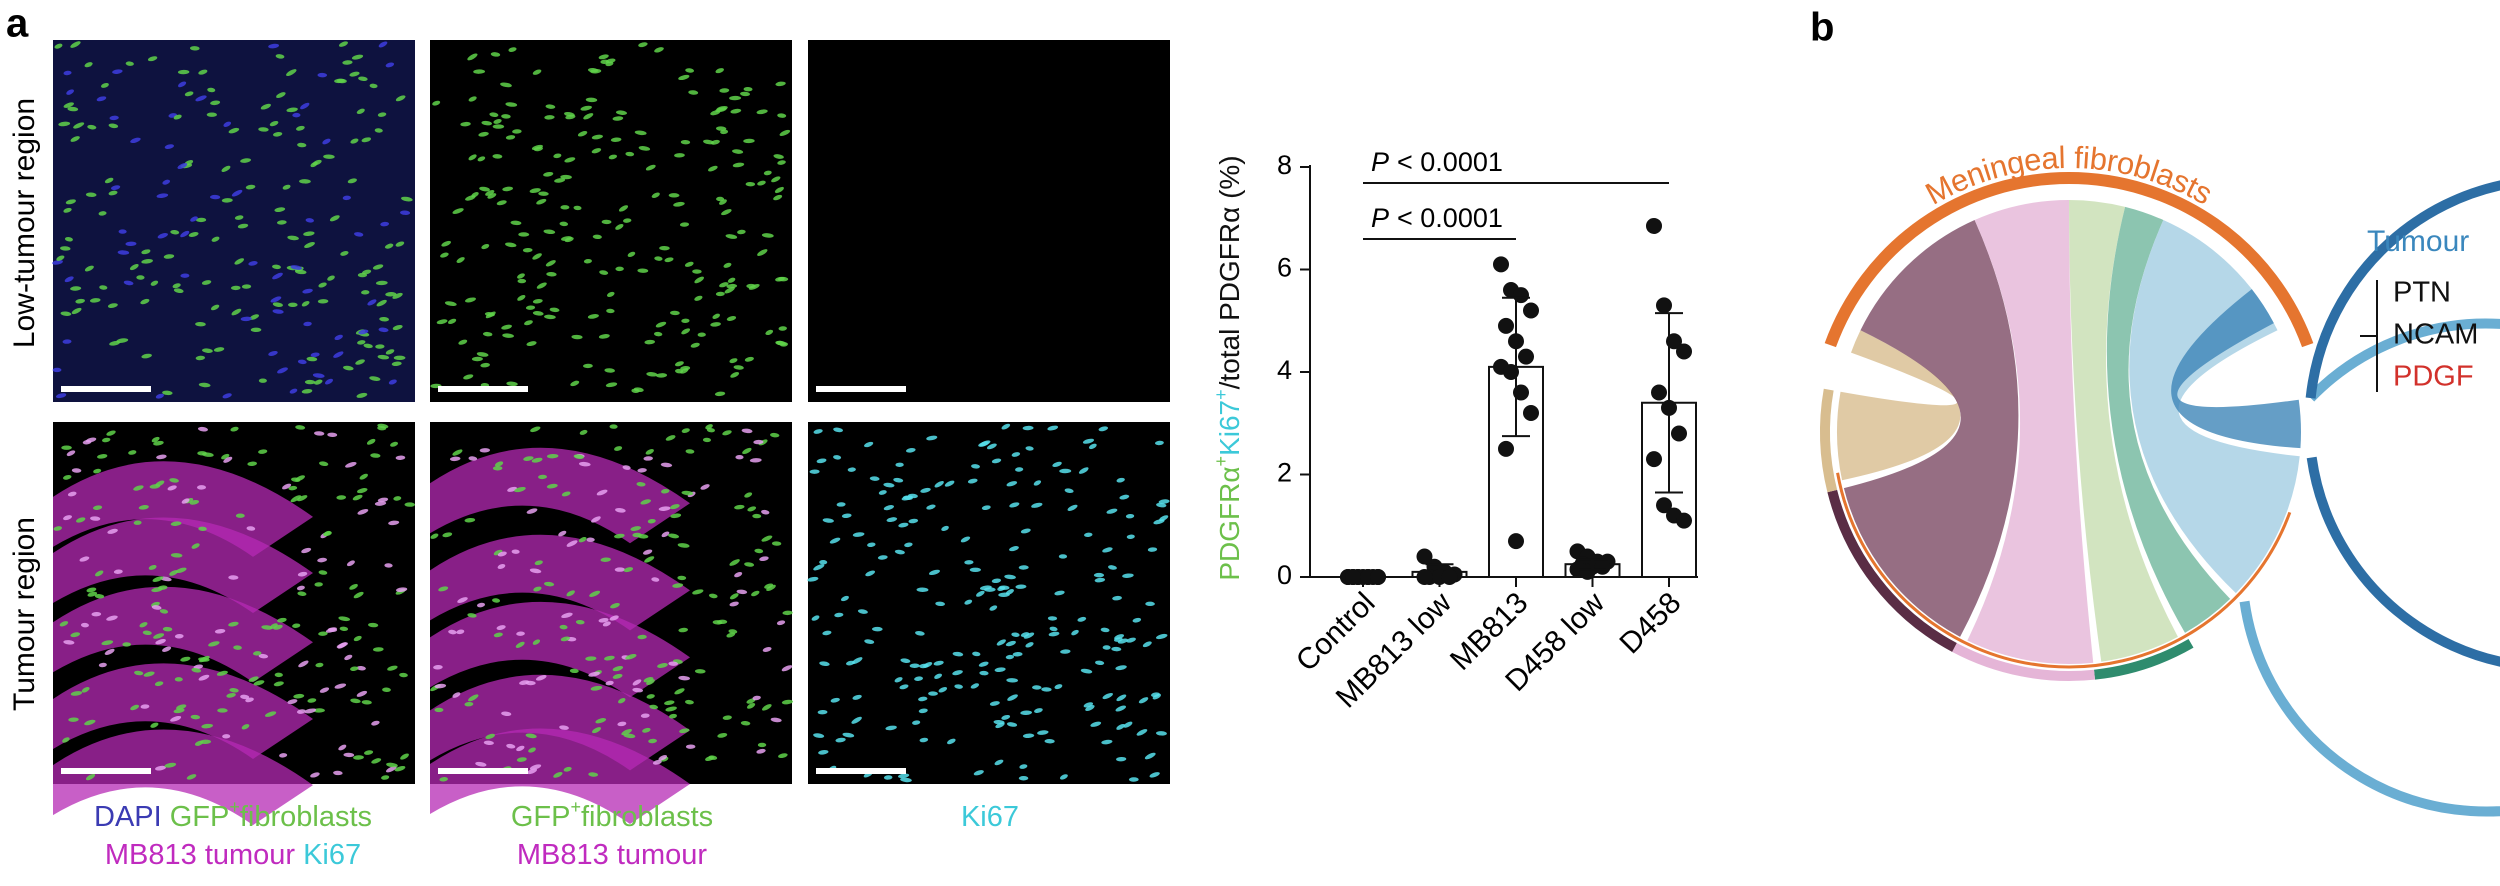  I want to click on micrograph, so click(989, 603).